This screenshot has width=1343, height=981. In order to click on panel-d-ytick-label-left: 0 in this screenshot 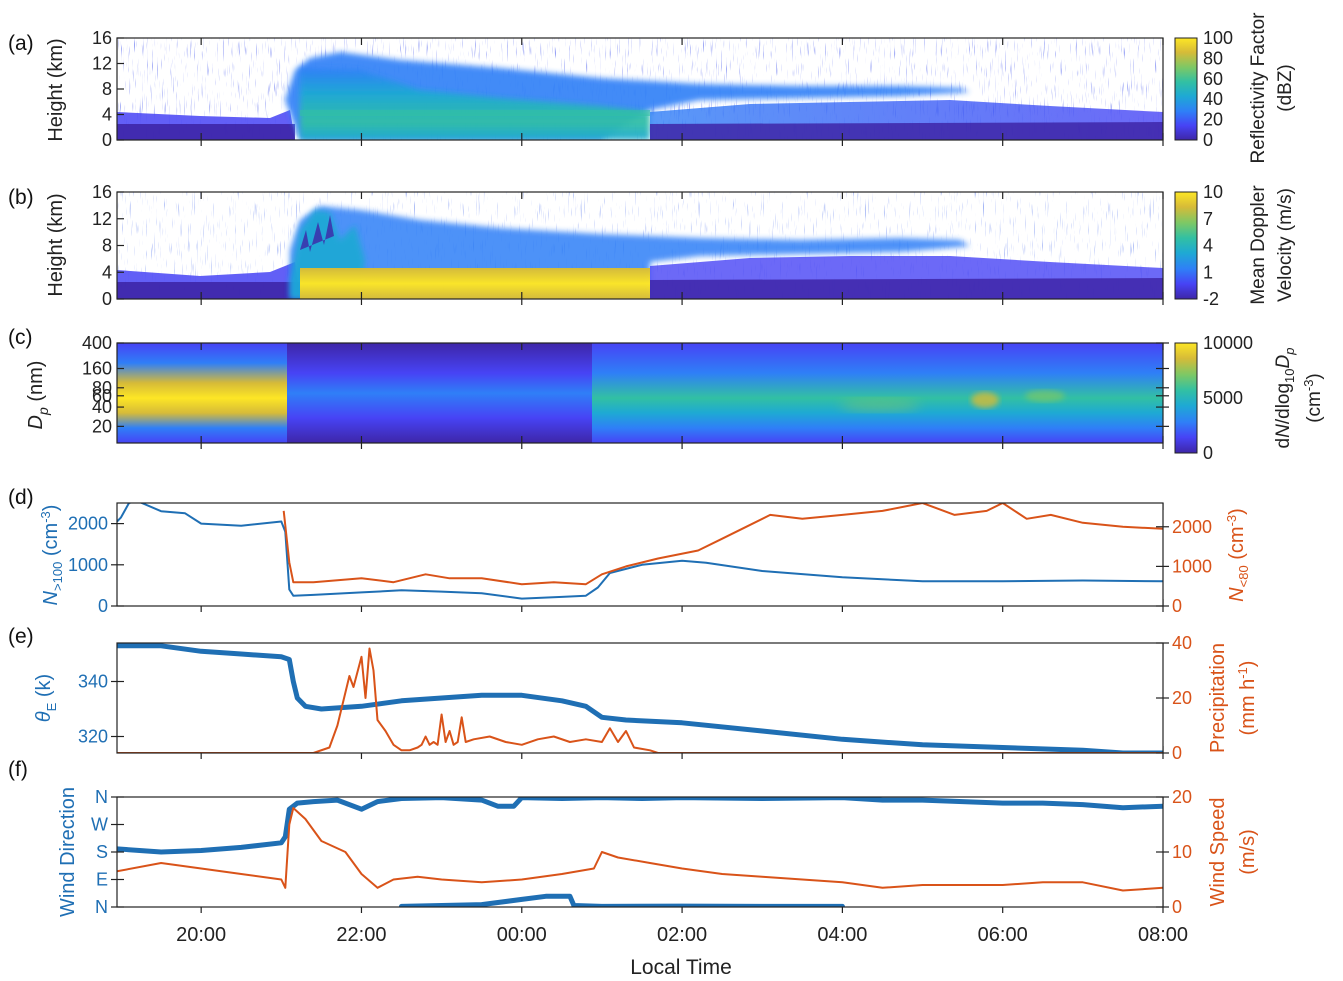, I will do `click(103, 606)`.